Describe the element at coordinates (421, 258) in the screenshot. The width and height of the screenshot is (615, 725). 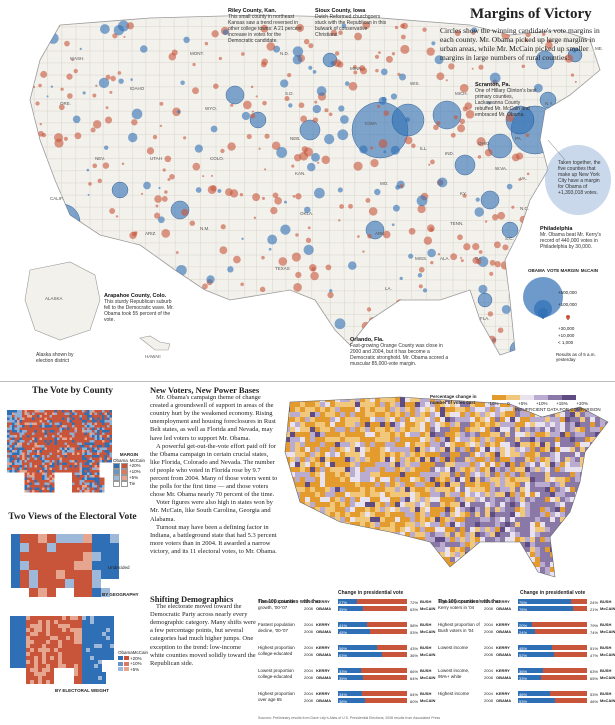
I see `state-label: MISS.` at that location.